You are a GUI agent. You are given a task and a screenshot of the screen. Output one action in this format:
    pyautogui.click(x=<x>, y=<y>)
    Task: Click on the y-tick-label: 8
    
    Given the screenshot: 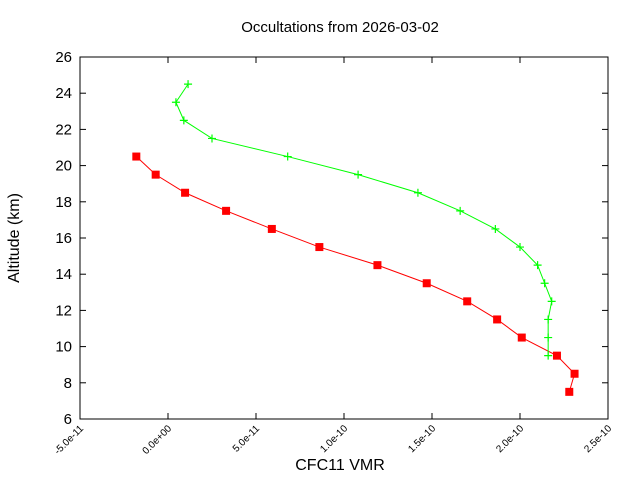 What is the action you would take?
    pyautogui.click(x=68, y=383)
    